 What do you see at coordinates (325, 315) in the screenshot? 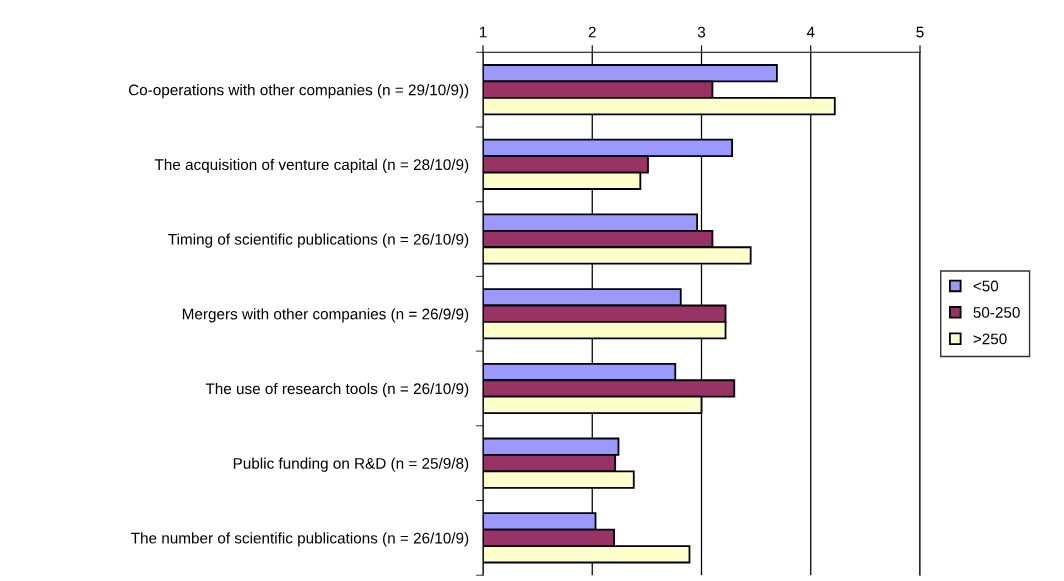
I see `y-tick-label: Mergers with other companies (n = 26/9/9)` at bounding box center [325, 315].